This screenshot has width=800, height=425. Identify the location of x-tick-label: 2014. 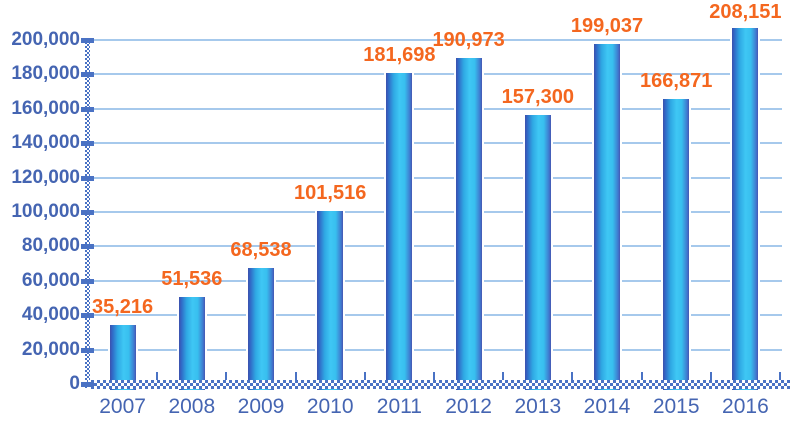
(607, 406).